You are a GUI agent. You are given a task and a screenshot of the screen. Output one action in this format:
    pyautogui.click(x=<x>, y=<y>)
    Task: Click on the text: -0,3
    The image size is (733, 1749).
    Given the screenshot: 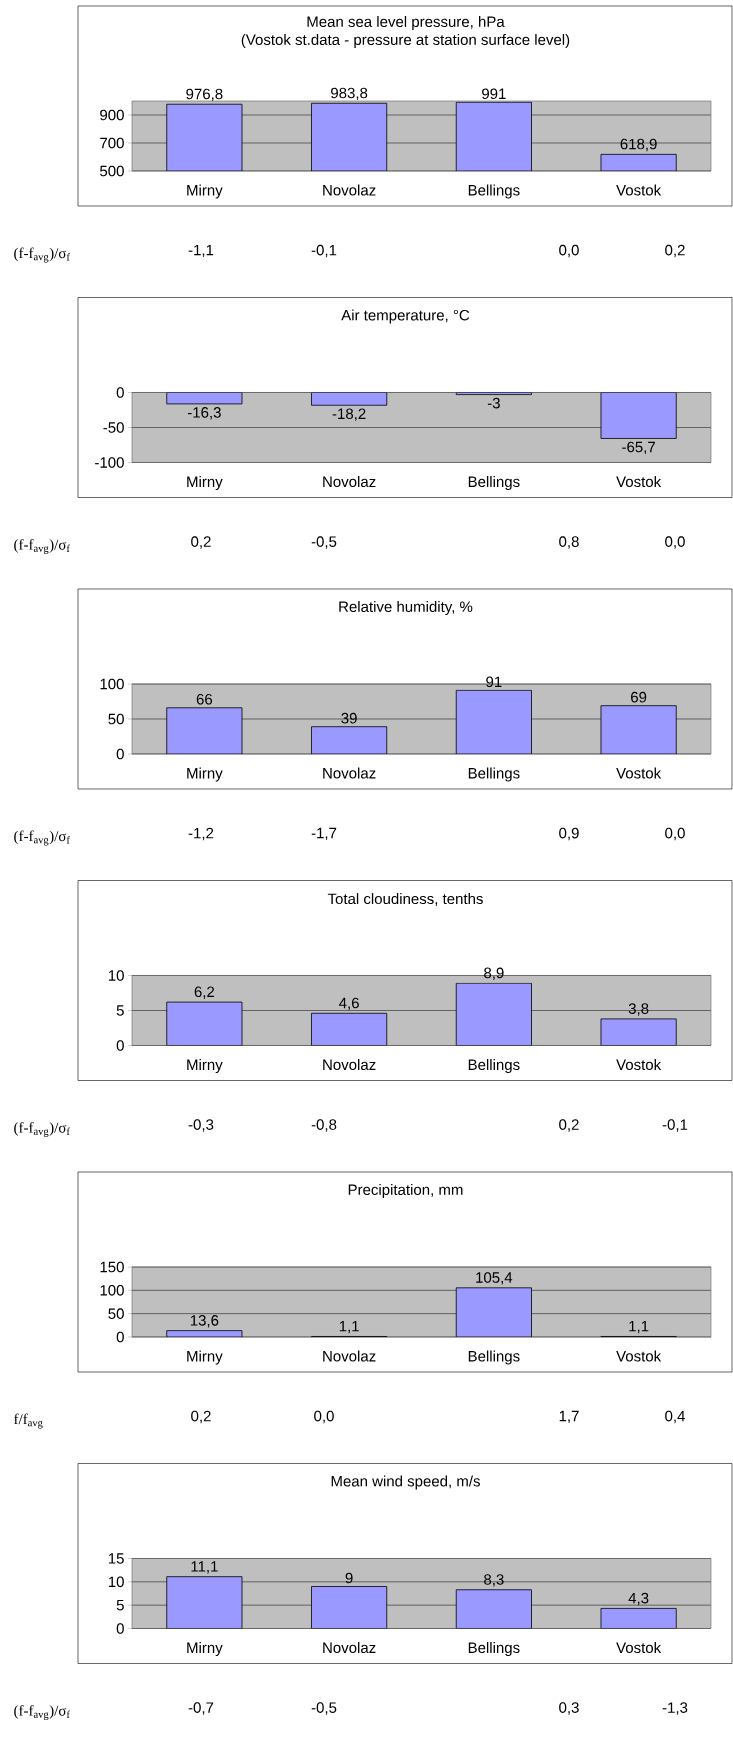 What is the action you would take?
    pyautogui.click(x=201, y=1125)
    